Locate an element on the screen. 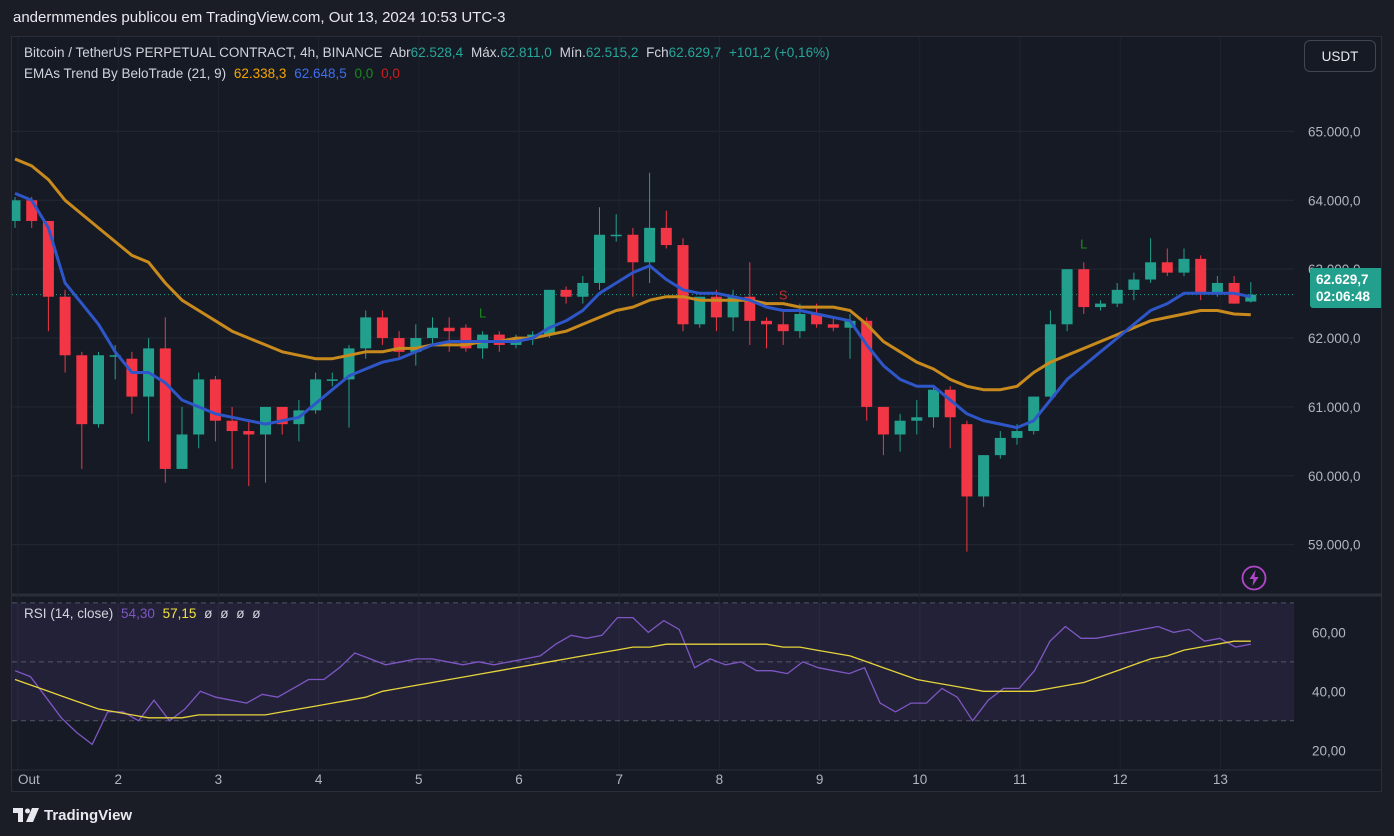 The image size is (1394, 836). time-tick-label: 12 is located at coordinates (1120, 779).